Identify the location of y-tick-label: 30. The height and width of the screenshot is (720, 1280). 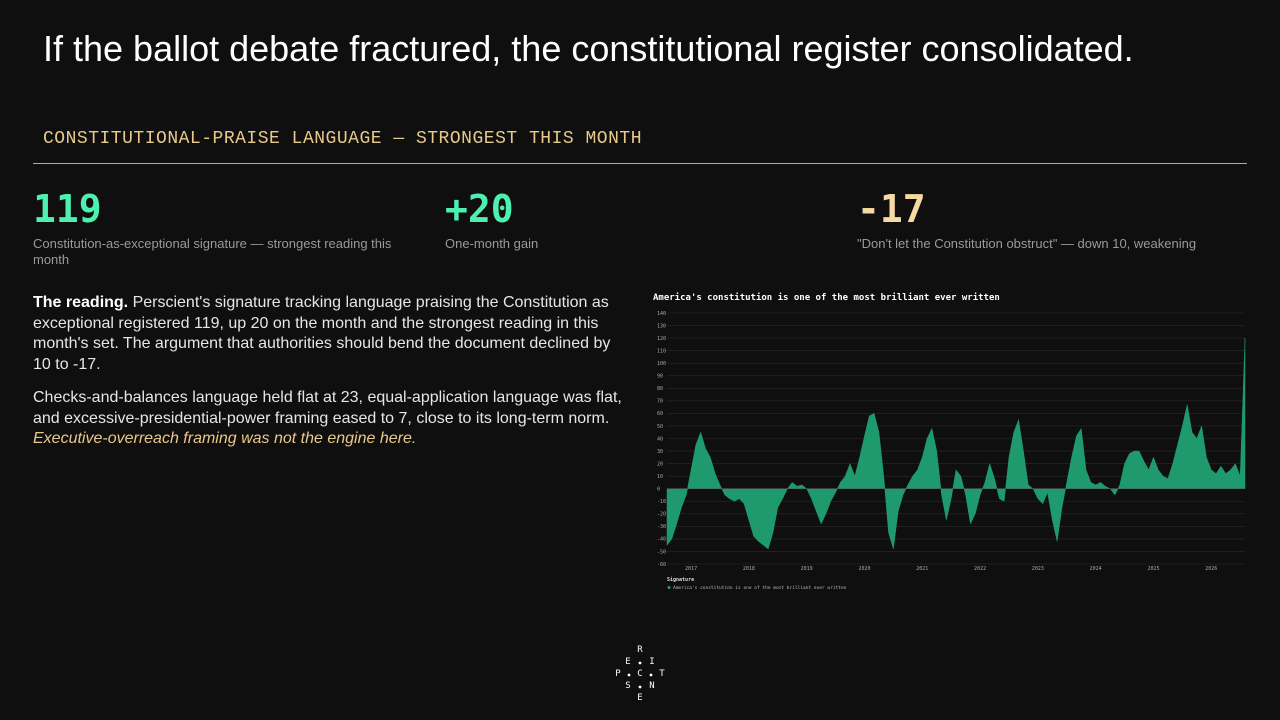
(660, 452).